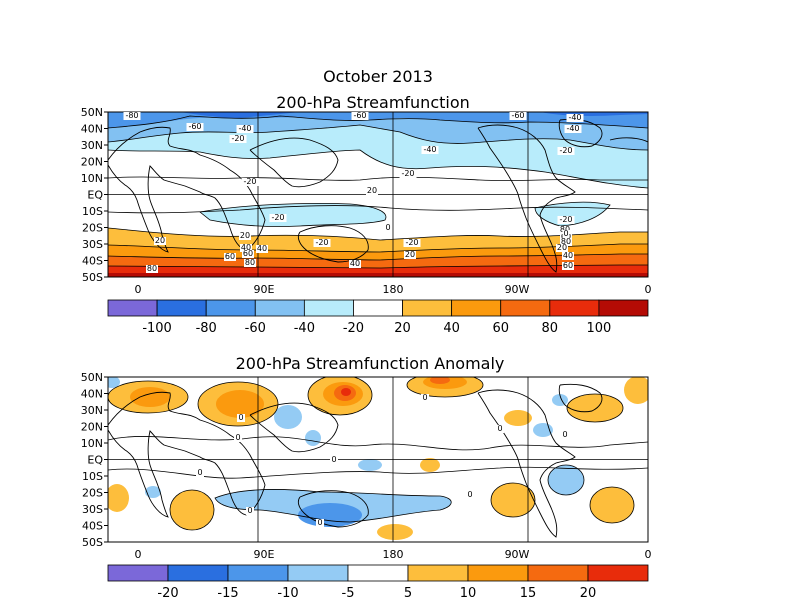  I want to click on colorbar-label: 100, so click(598, 328).